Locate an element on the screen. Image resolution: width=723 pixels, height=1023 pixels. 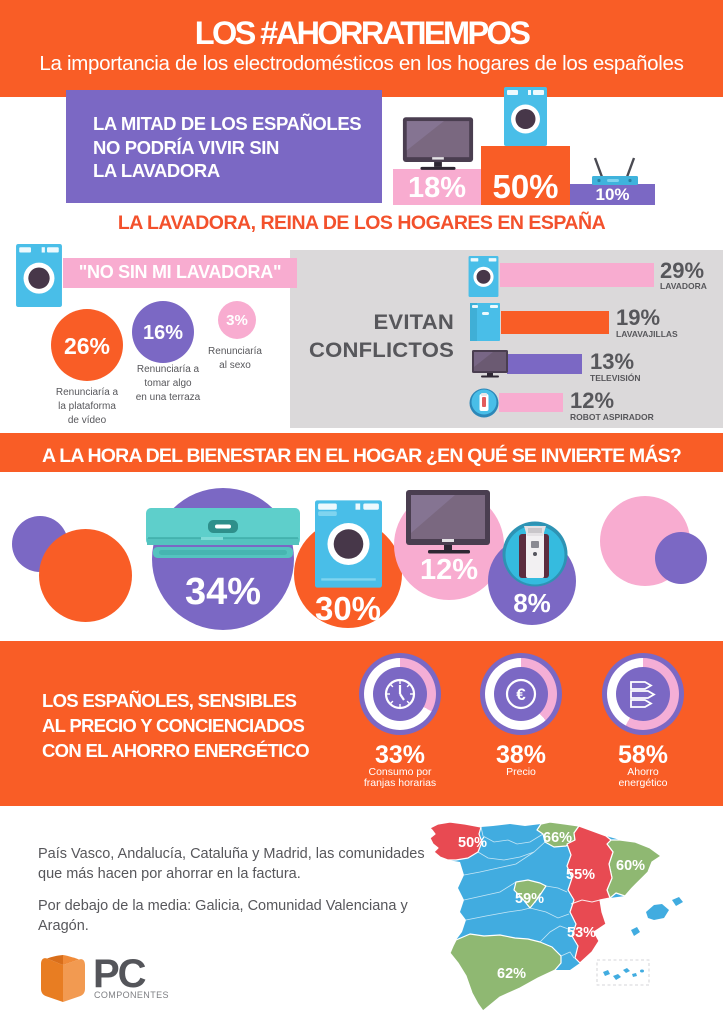
svg-text: 62% is located at coordinates (511, 974).